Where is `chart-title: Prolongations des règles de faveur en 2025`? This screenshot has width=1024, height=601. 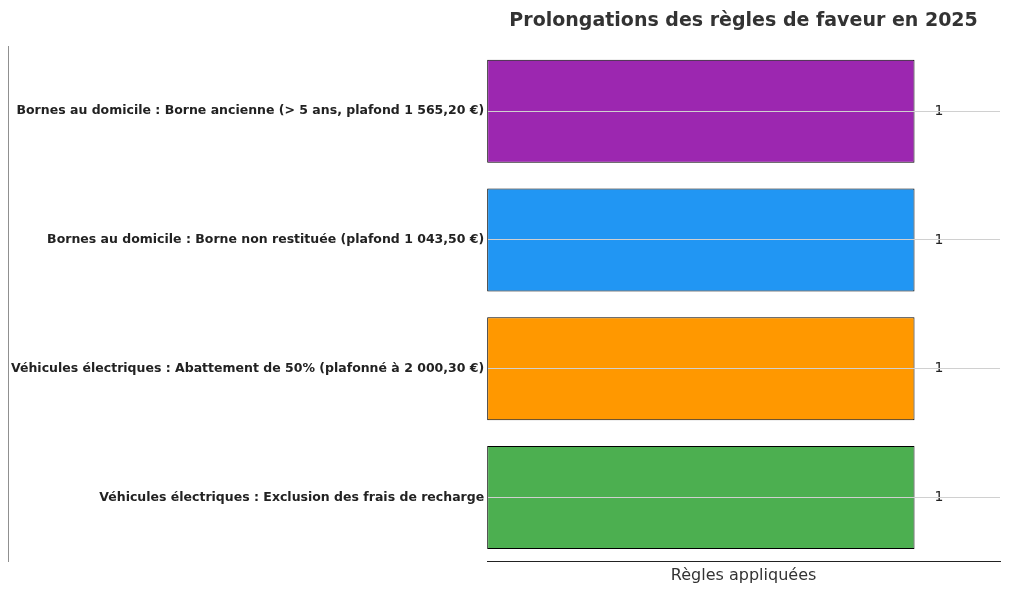
chart-title: Prolongations des règles de faveur en 2025 is located at coordinates (743, 19).